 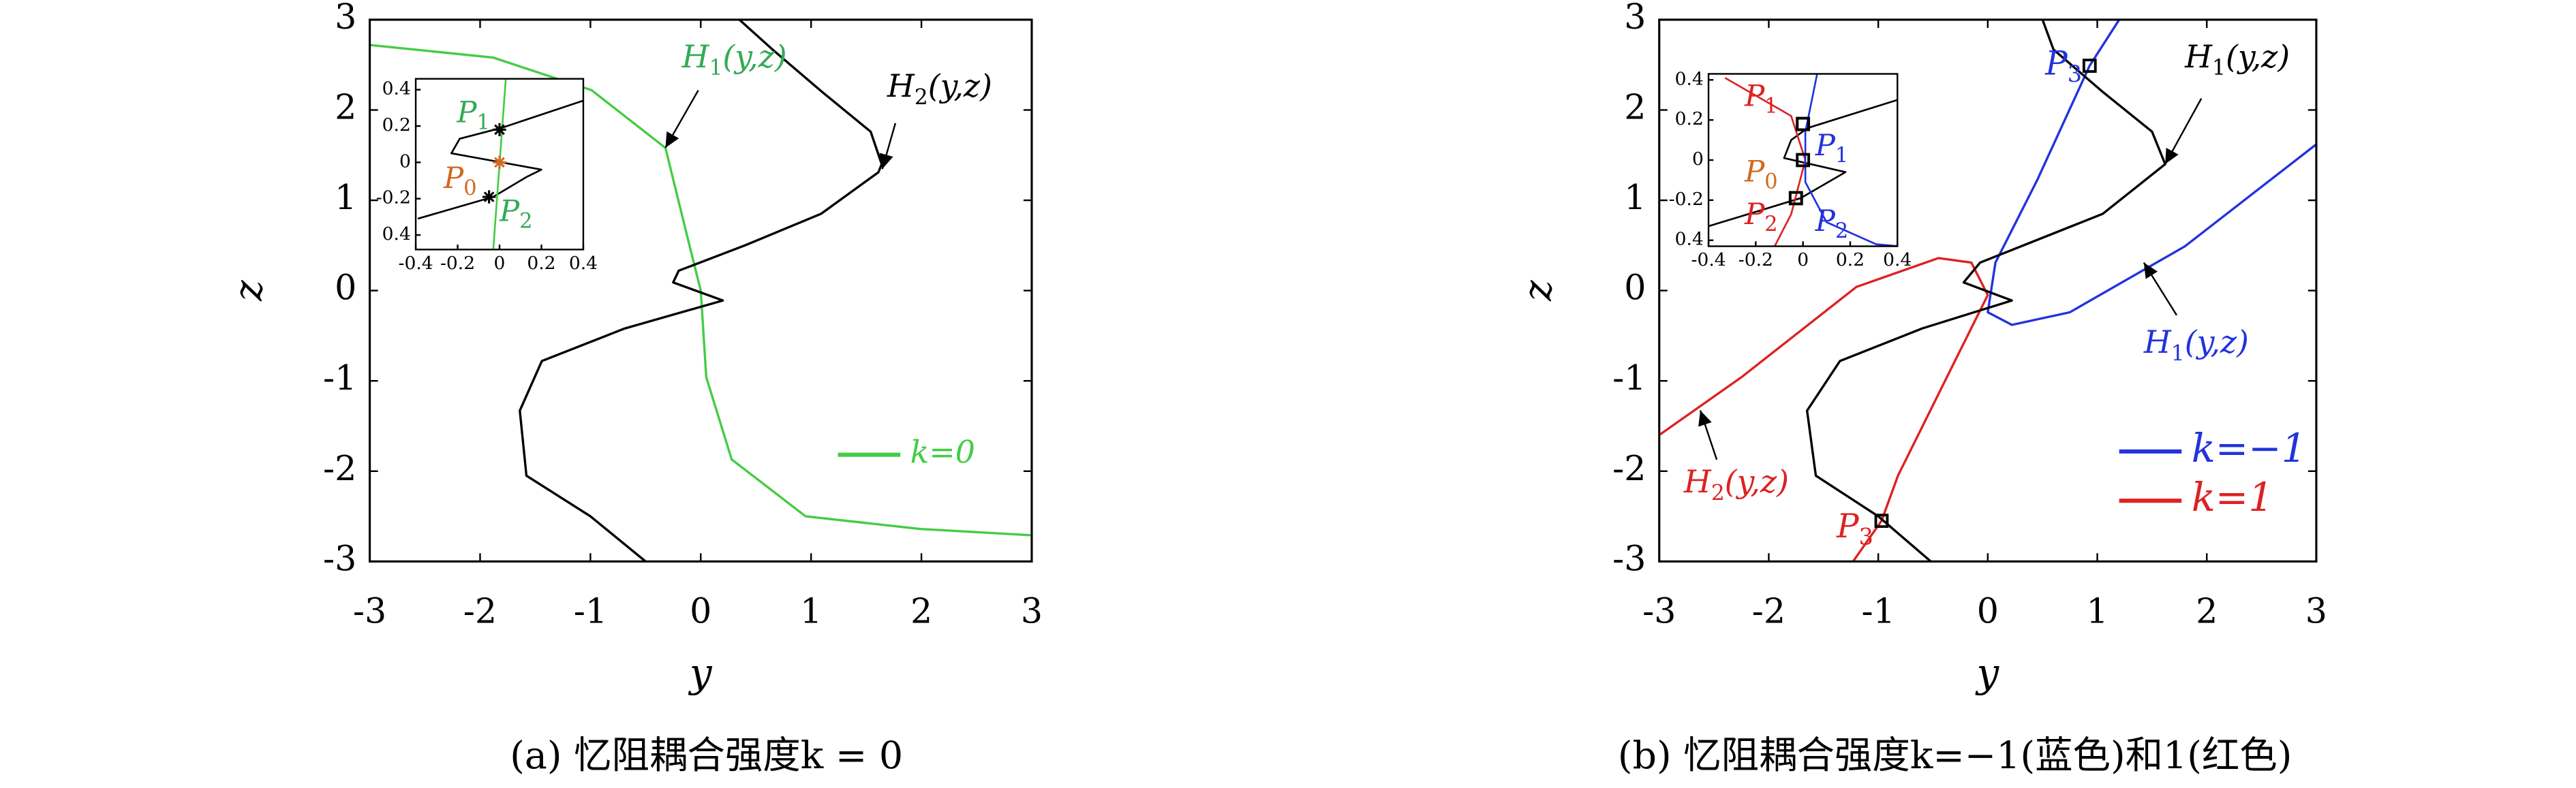 I want to click on point-label: P0, so click(x=460, y=181).